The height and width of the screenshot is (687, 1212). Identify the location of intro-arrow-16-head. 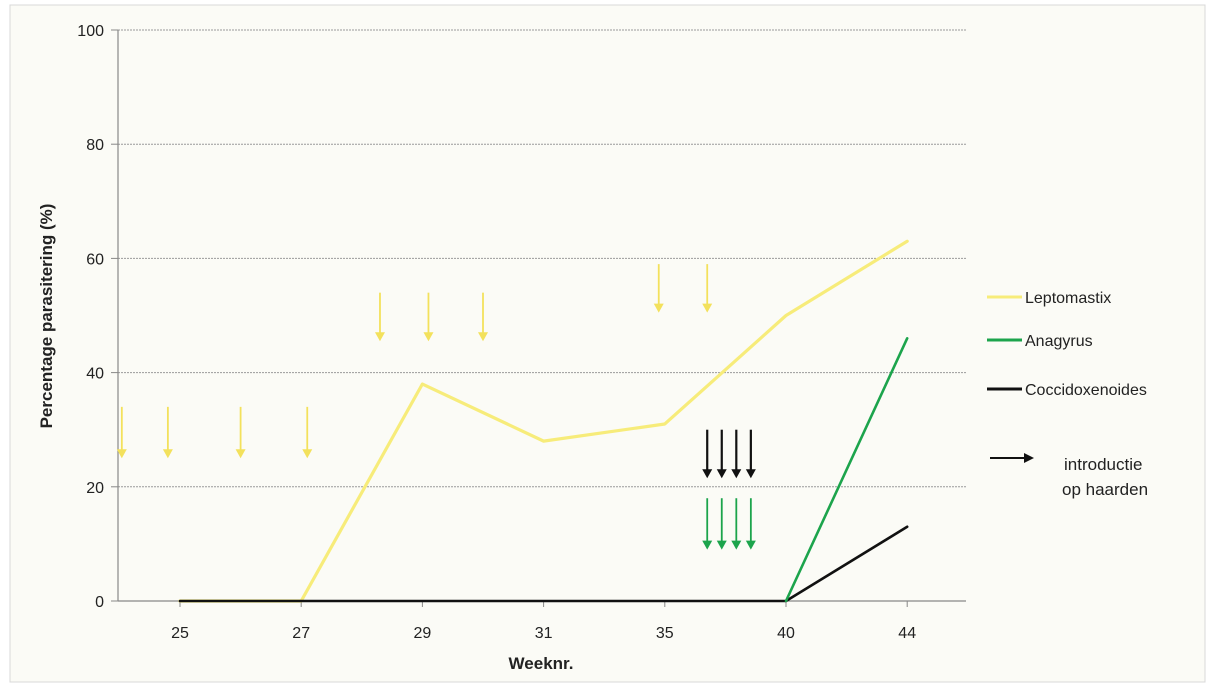
(750, 545).